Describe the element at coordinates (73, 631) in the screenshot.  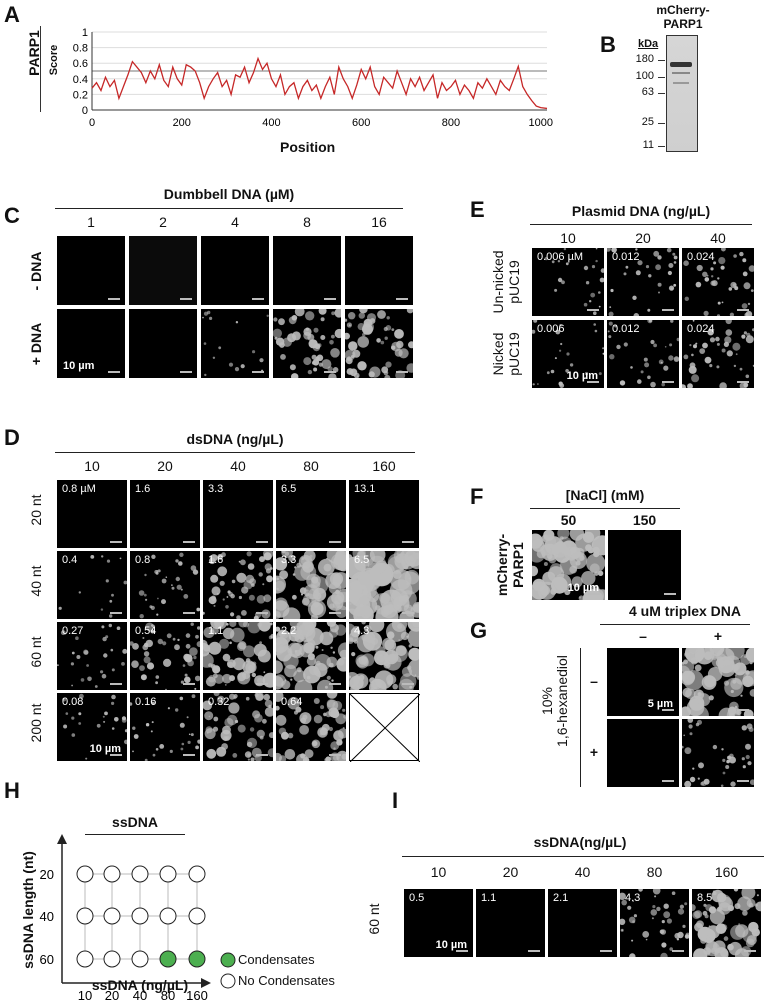
I see `tile-value-label: 0.27` at that location.